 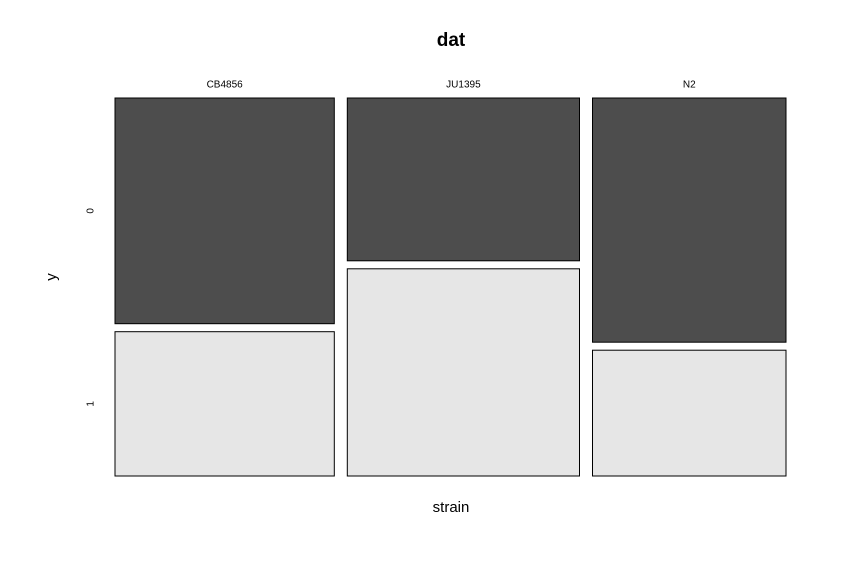 What do you see at coordinates (451, 40) in the screenshot?
I see `chart-title: dat` at bounding box center [451, 40].